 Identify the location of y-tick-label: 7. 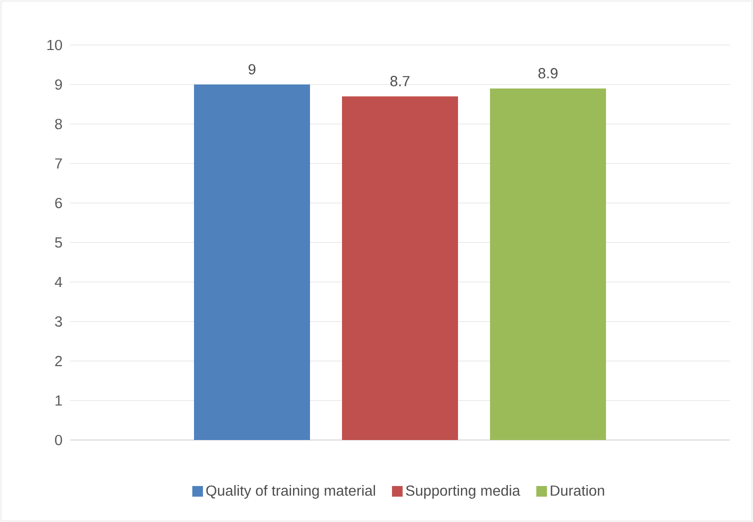
(58, 163).